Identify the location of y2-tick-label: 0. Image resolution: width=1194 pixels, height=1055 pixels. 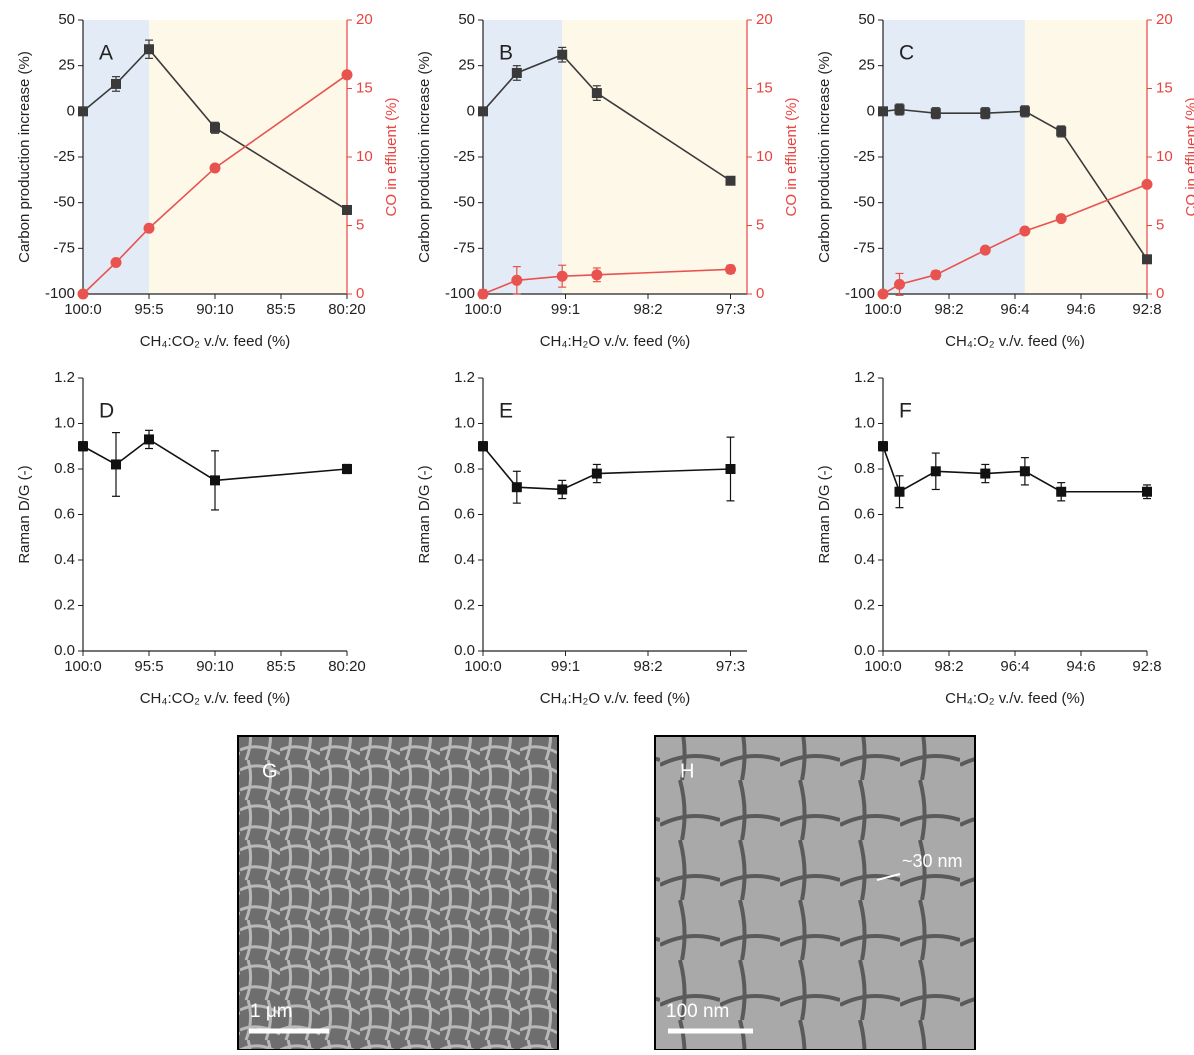
(360, 293).